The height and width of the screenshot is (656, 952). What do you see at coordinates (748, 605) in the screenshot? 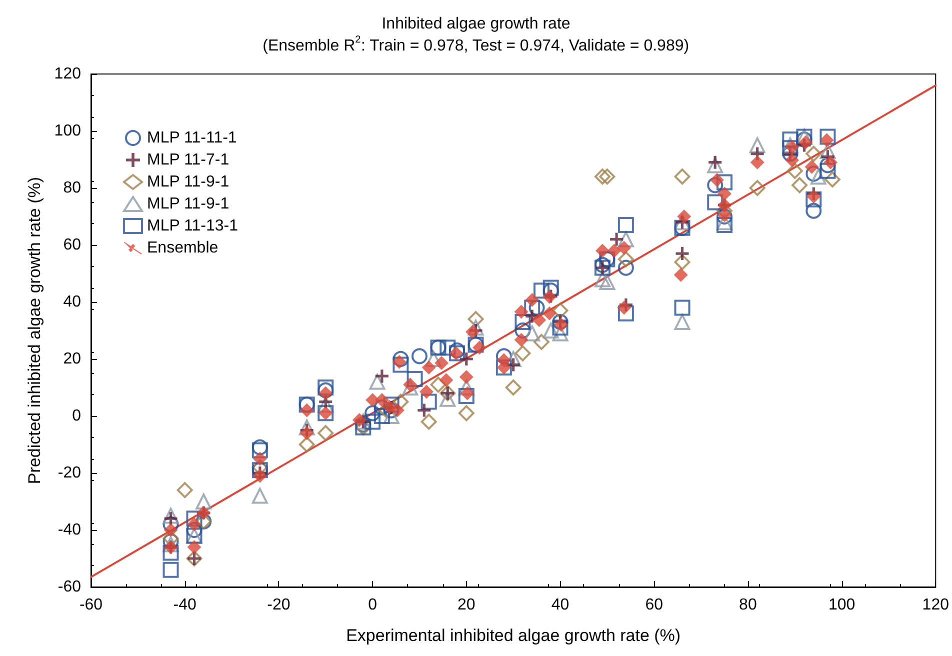
I see `x-tick-label: 80` at bounding box center [748, 605].